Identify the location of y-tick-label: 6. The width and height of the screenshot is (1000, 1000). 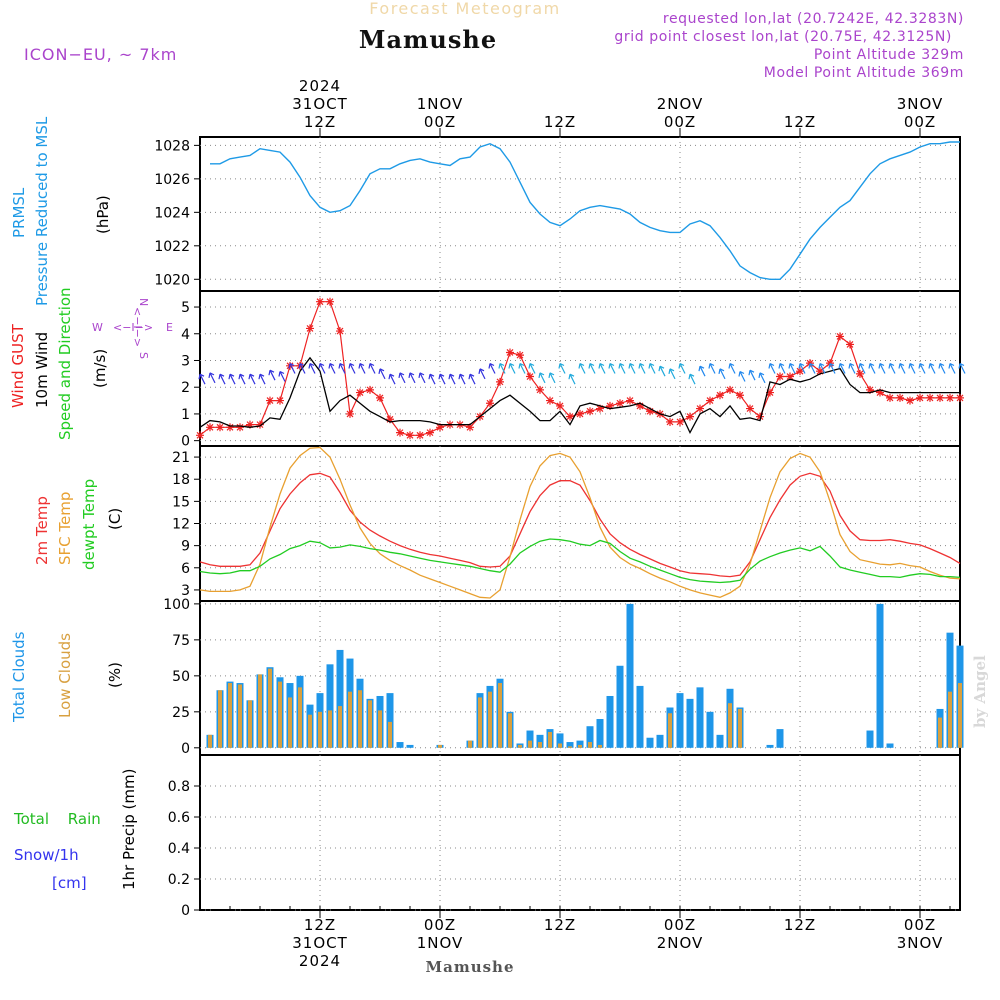
(185, 569).